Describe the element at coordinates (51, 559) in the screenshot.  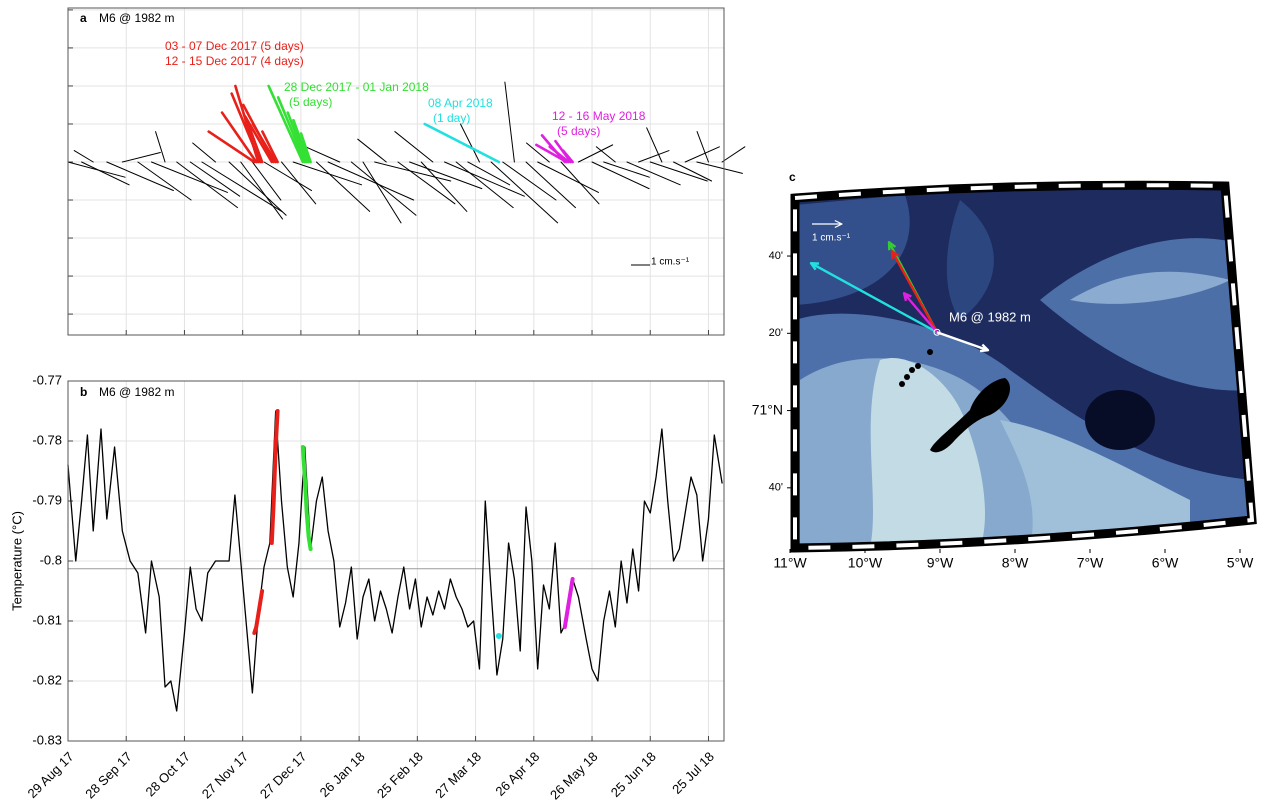
I see `y-tick-label: -0.8` at that location.